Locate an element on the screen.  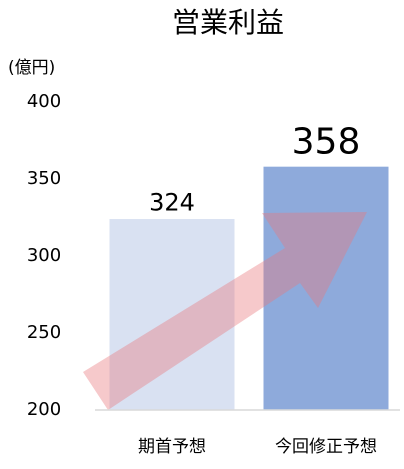
y-axis-label: (億円) is located at coordinates (31, 68).